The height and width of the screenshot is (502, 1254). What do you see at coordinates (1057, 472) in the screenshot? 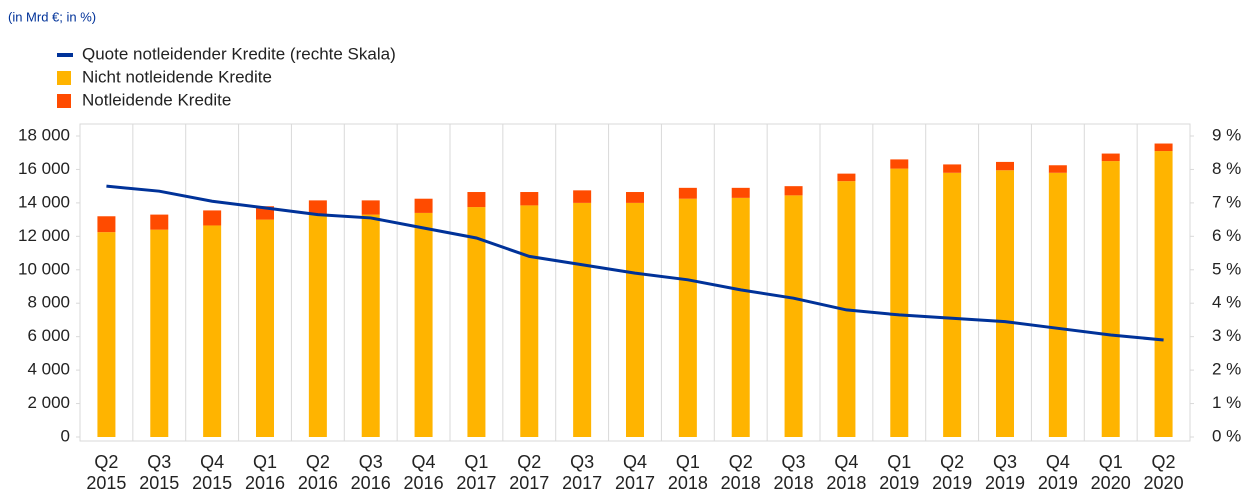
I see `x-tick-label: Q4 2019` at bounding box center [1057, 472].